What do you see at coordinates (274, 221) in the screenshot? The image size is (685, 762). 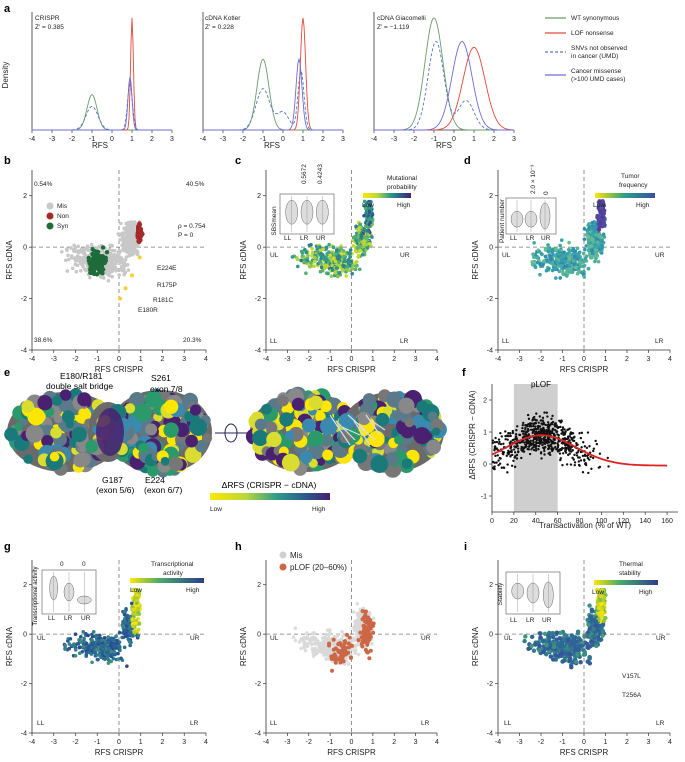 I see `panel-c-inset-ylabel: SBSmean` at bounding box center [274, 221].